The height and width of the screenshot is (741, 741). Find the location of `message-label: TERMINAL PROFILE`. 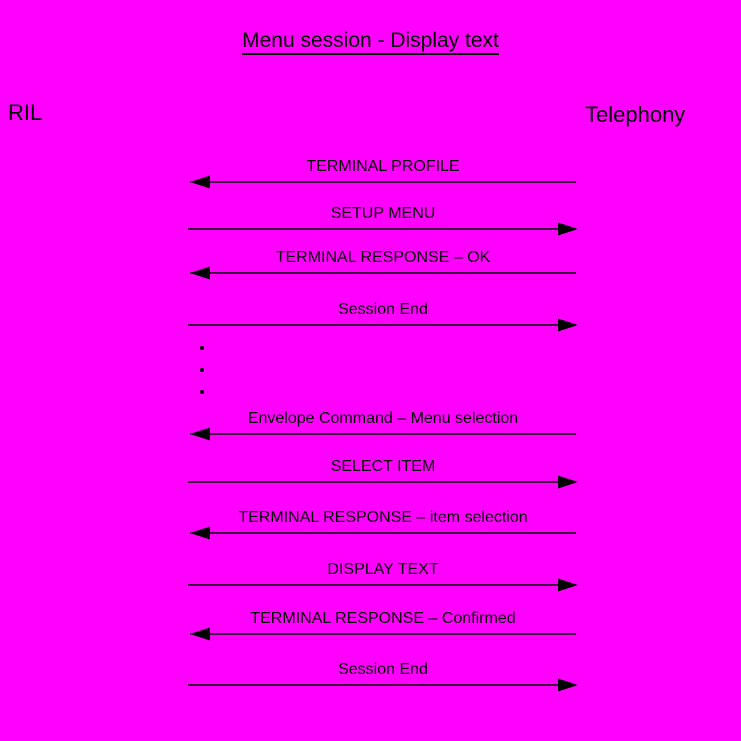

message-label: TERMINAL PROFILE is located at coordinates (383, 166).